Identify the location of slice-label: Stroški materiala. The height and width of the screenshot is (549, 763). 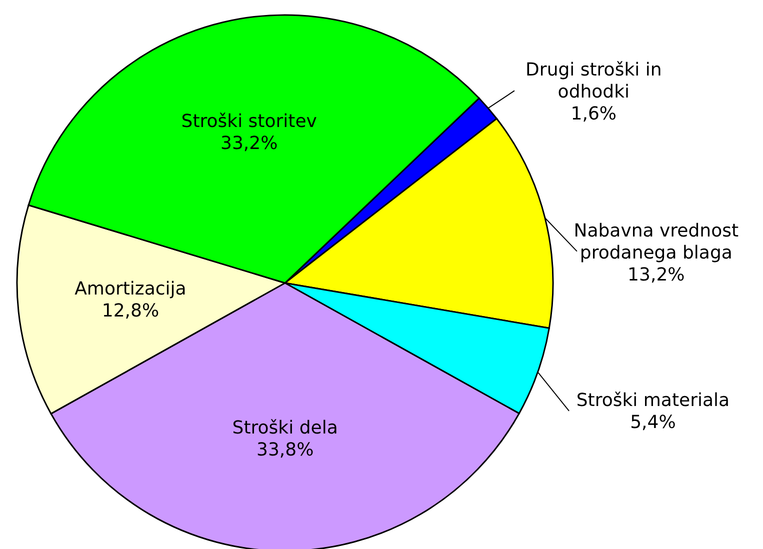
(653, 400).